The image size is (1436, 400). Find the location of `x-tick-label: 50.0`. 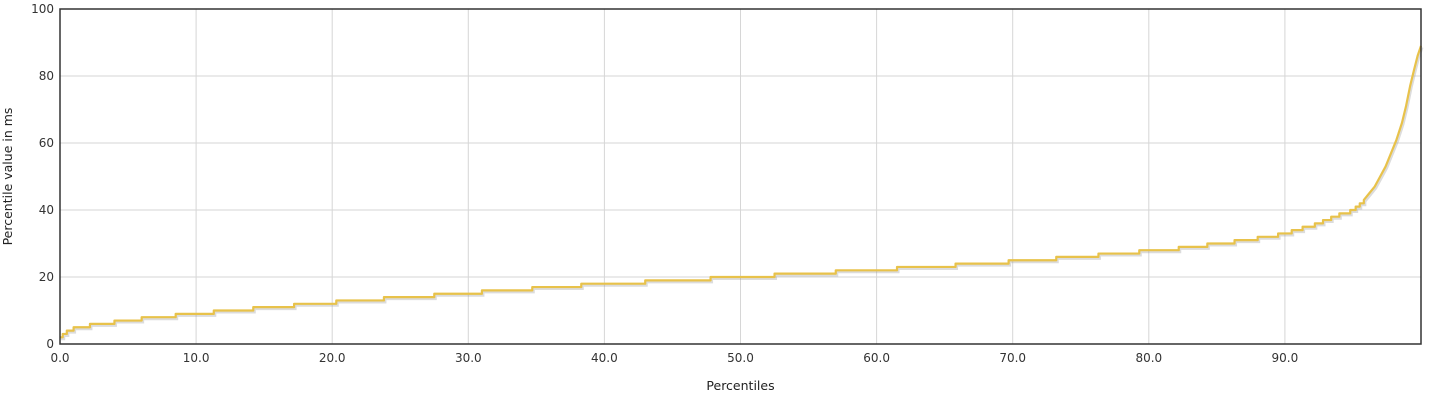

x-tick-label: 50.0 is located at coordinates (740, 358).